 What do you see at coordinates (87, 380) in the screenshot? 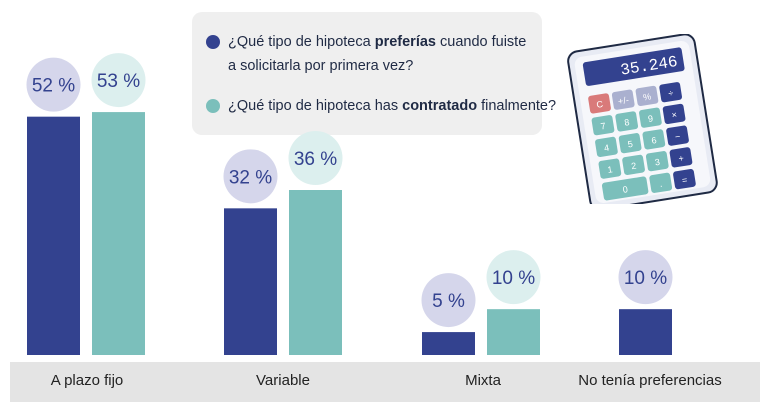
I see `category-label: A plazo fijo` at bounding box center [87, 380].